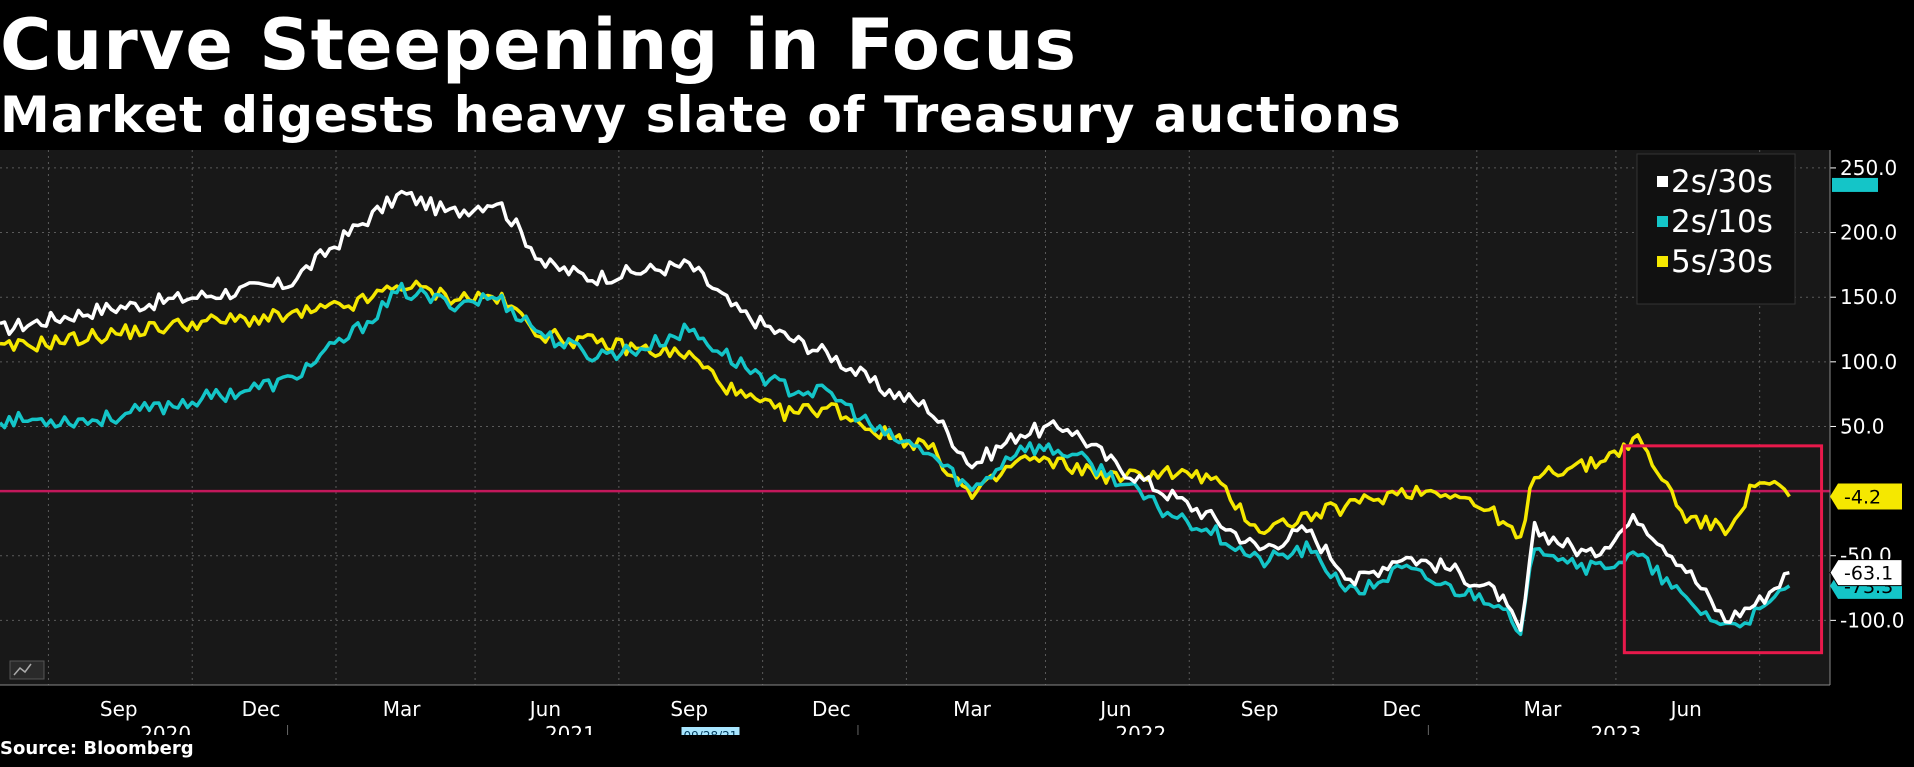  What do you see at coordinates (97, 748) in the screenshot?
I see `source-note: Source: Bloomberg` at bounding box center [97, 748].